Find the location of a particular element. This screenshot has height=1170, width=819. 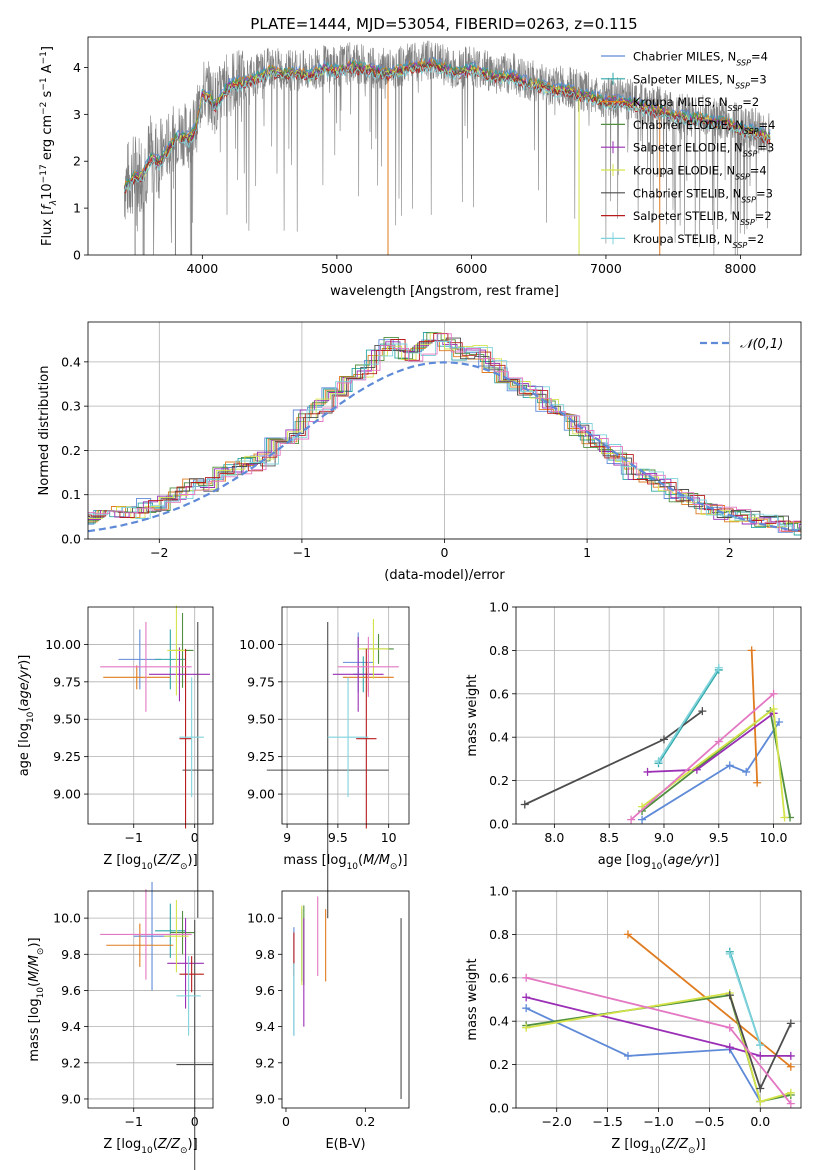

legend-name: Salpeter MILES, N is located at coordinates (684, 79).